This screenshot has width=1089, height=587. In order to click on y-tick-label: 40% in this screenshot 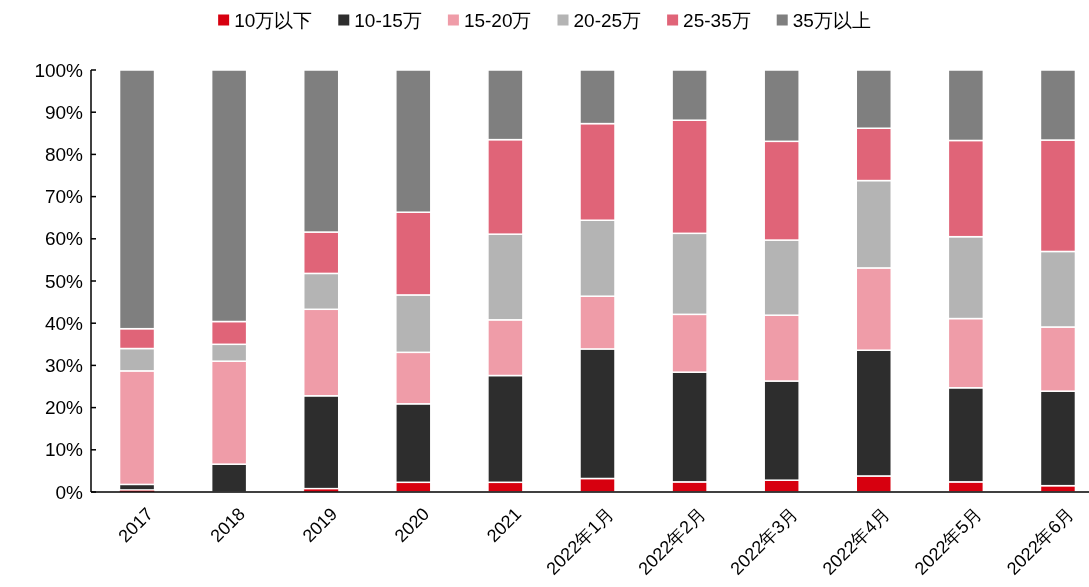, I will do `click(64, 323)`.